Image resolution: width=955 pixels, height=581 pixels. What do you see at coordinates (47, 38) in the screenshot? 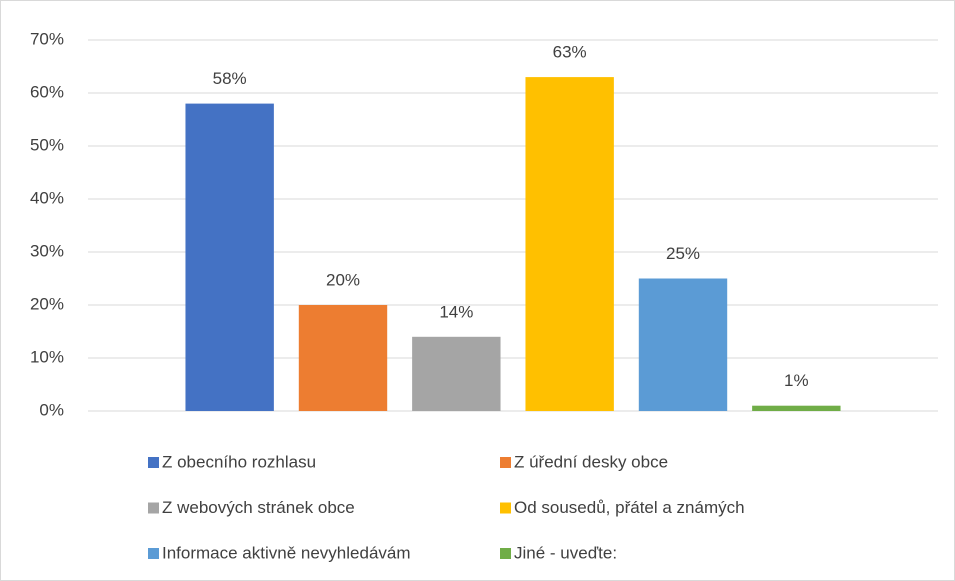
I see `y-tick-label: 70%` at bounding box center [47, 38].